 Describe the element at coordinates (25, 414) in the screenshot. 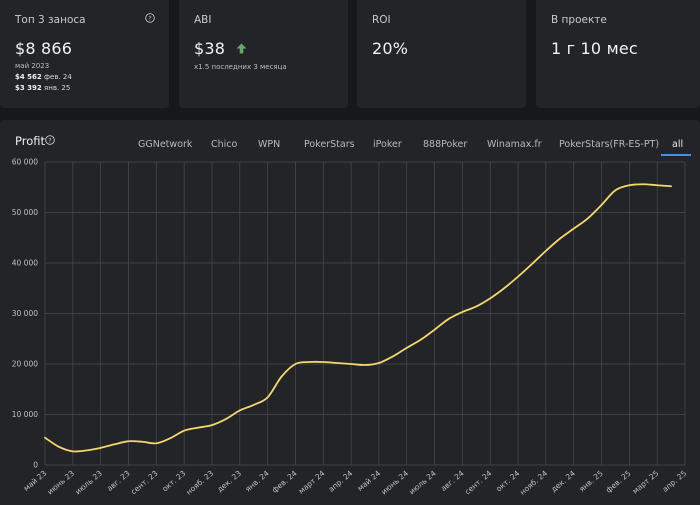

I see `y-tick-label: 10 000` at that location.